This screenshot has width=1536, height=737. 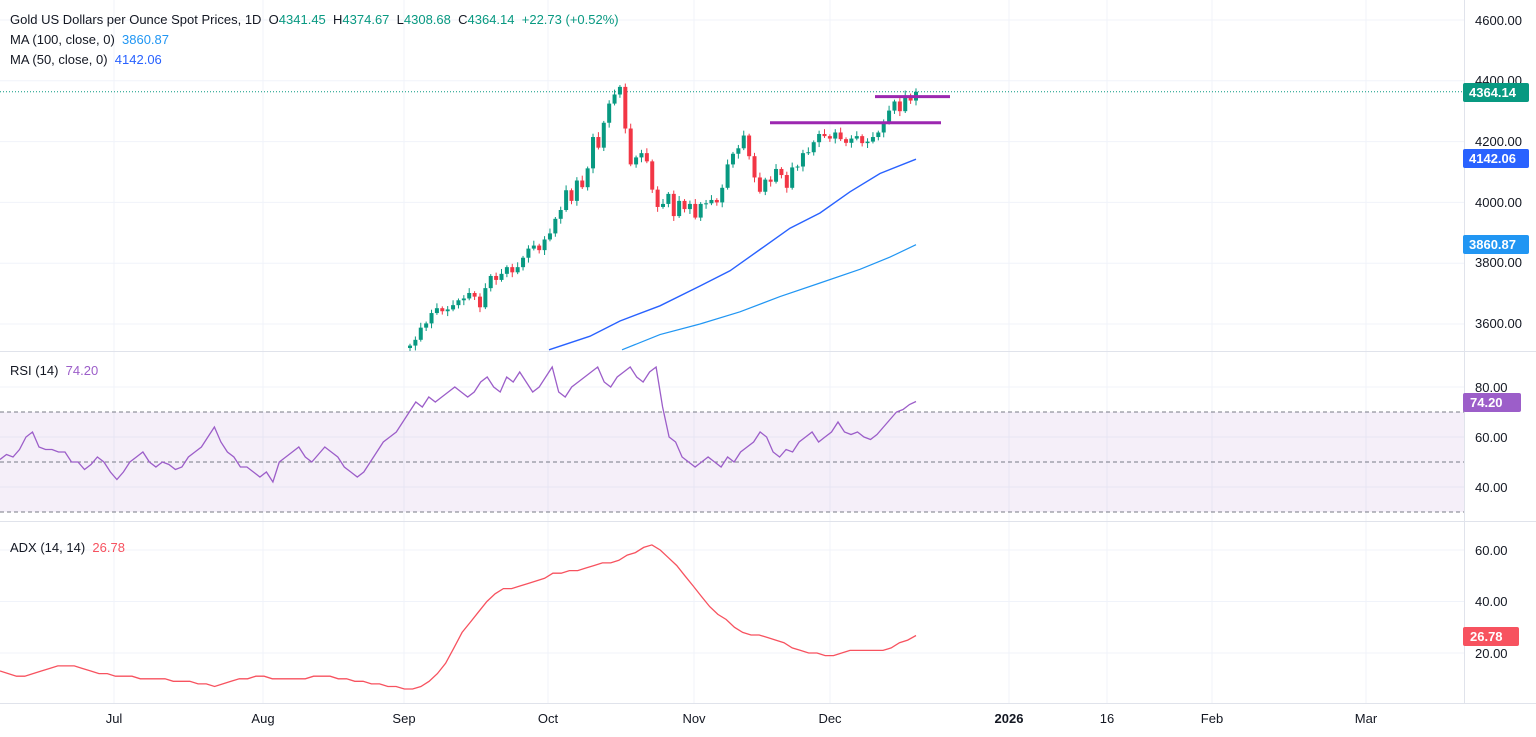 What do you see at coordinates (769, 297) in the screenshot?
I see `ma100-line` at bounding box center [769, 297].